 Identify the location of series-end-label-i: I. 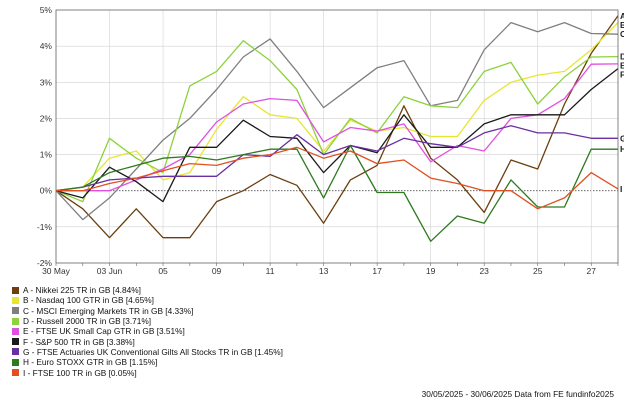
(621, 189).